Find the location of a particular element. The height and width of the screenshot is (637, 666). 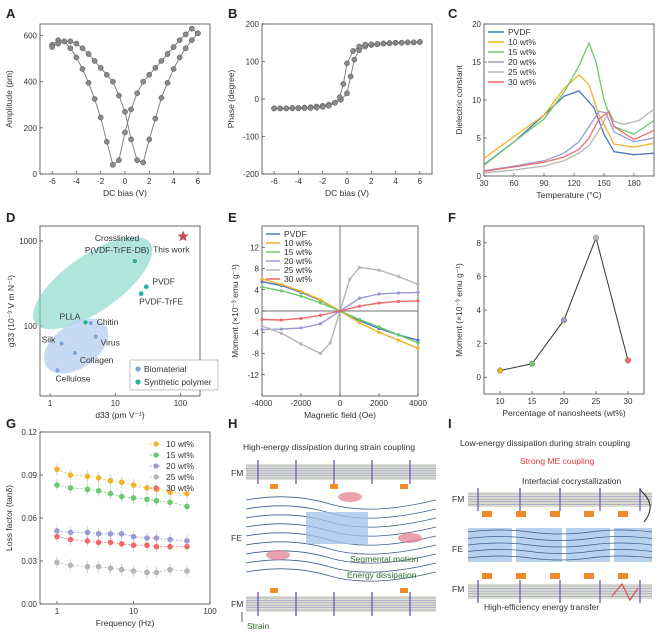

energy-transfer-spark is located at coordinates (625, 592).